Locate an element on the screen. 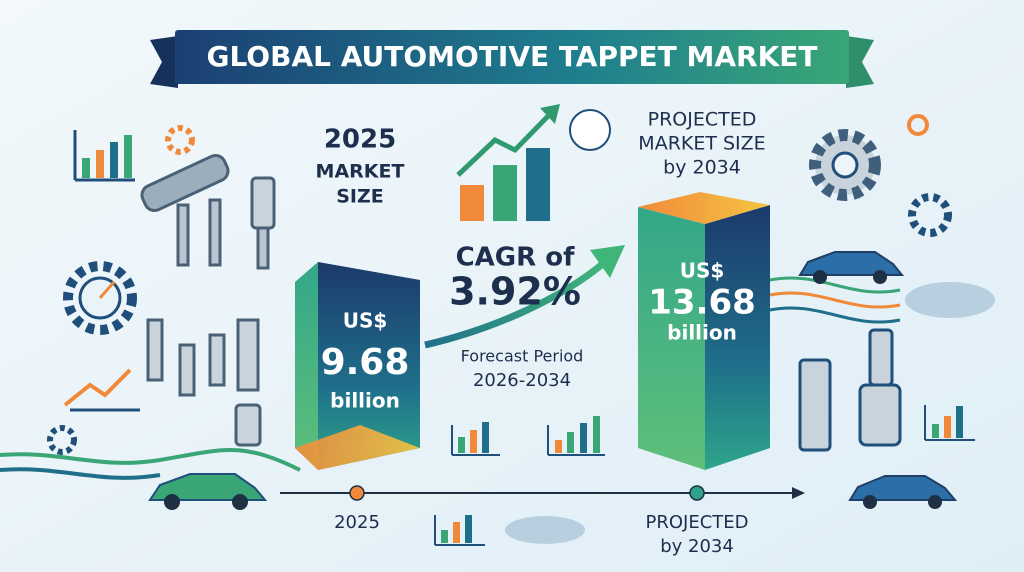 This screenshot has height=572, width=1024. decor-center-chart is located at coordinates (522, 325).